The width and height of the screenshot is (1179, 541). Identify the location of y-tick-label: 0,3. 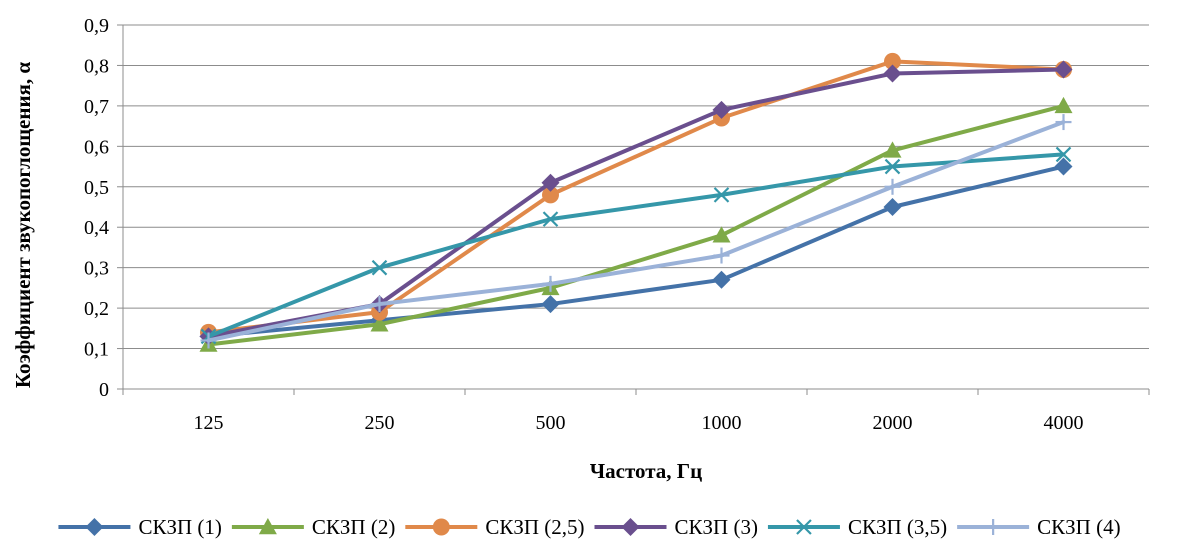
(96, 269).